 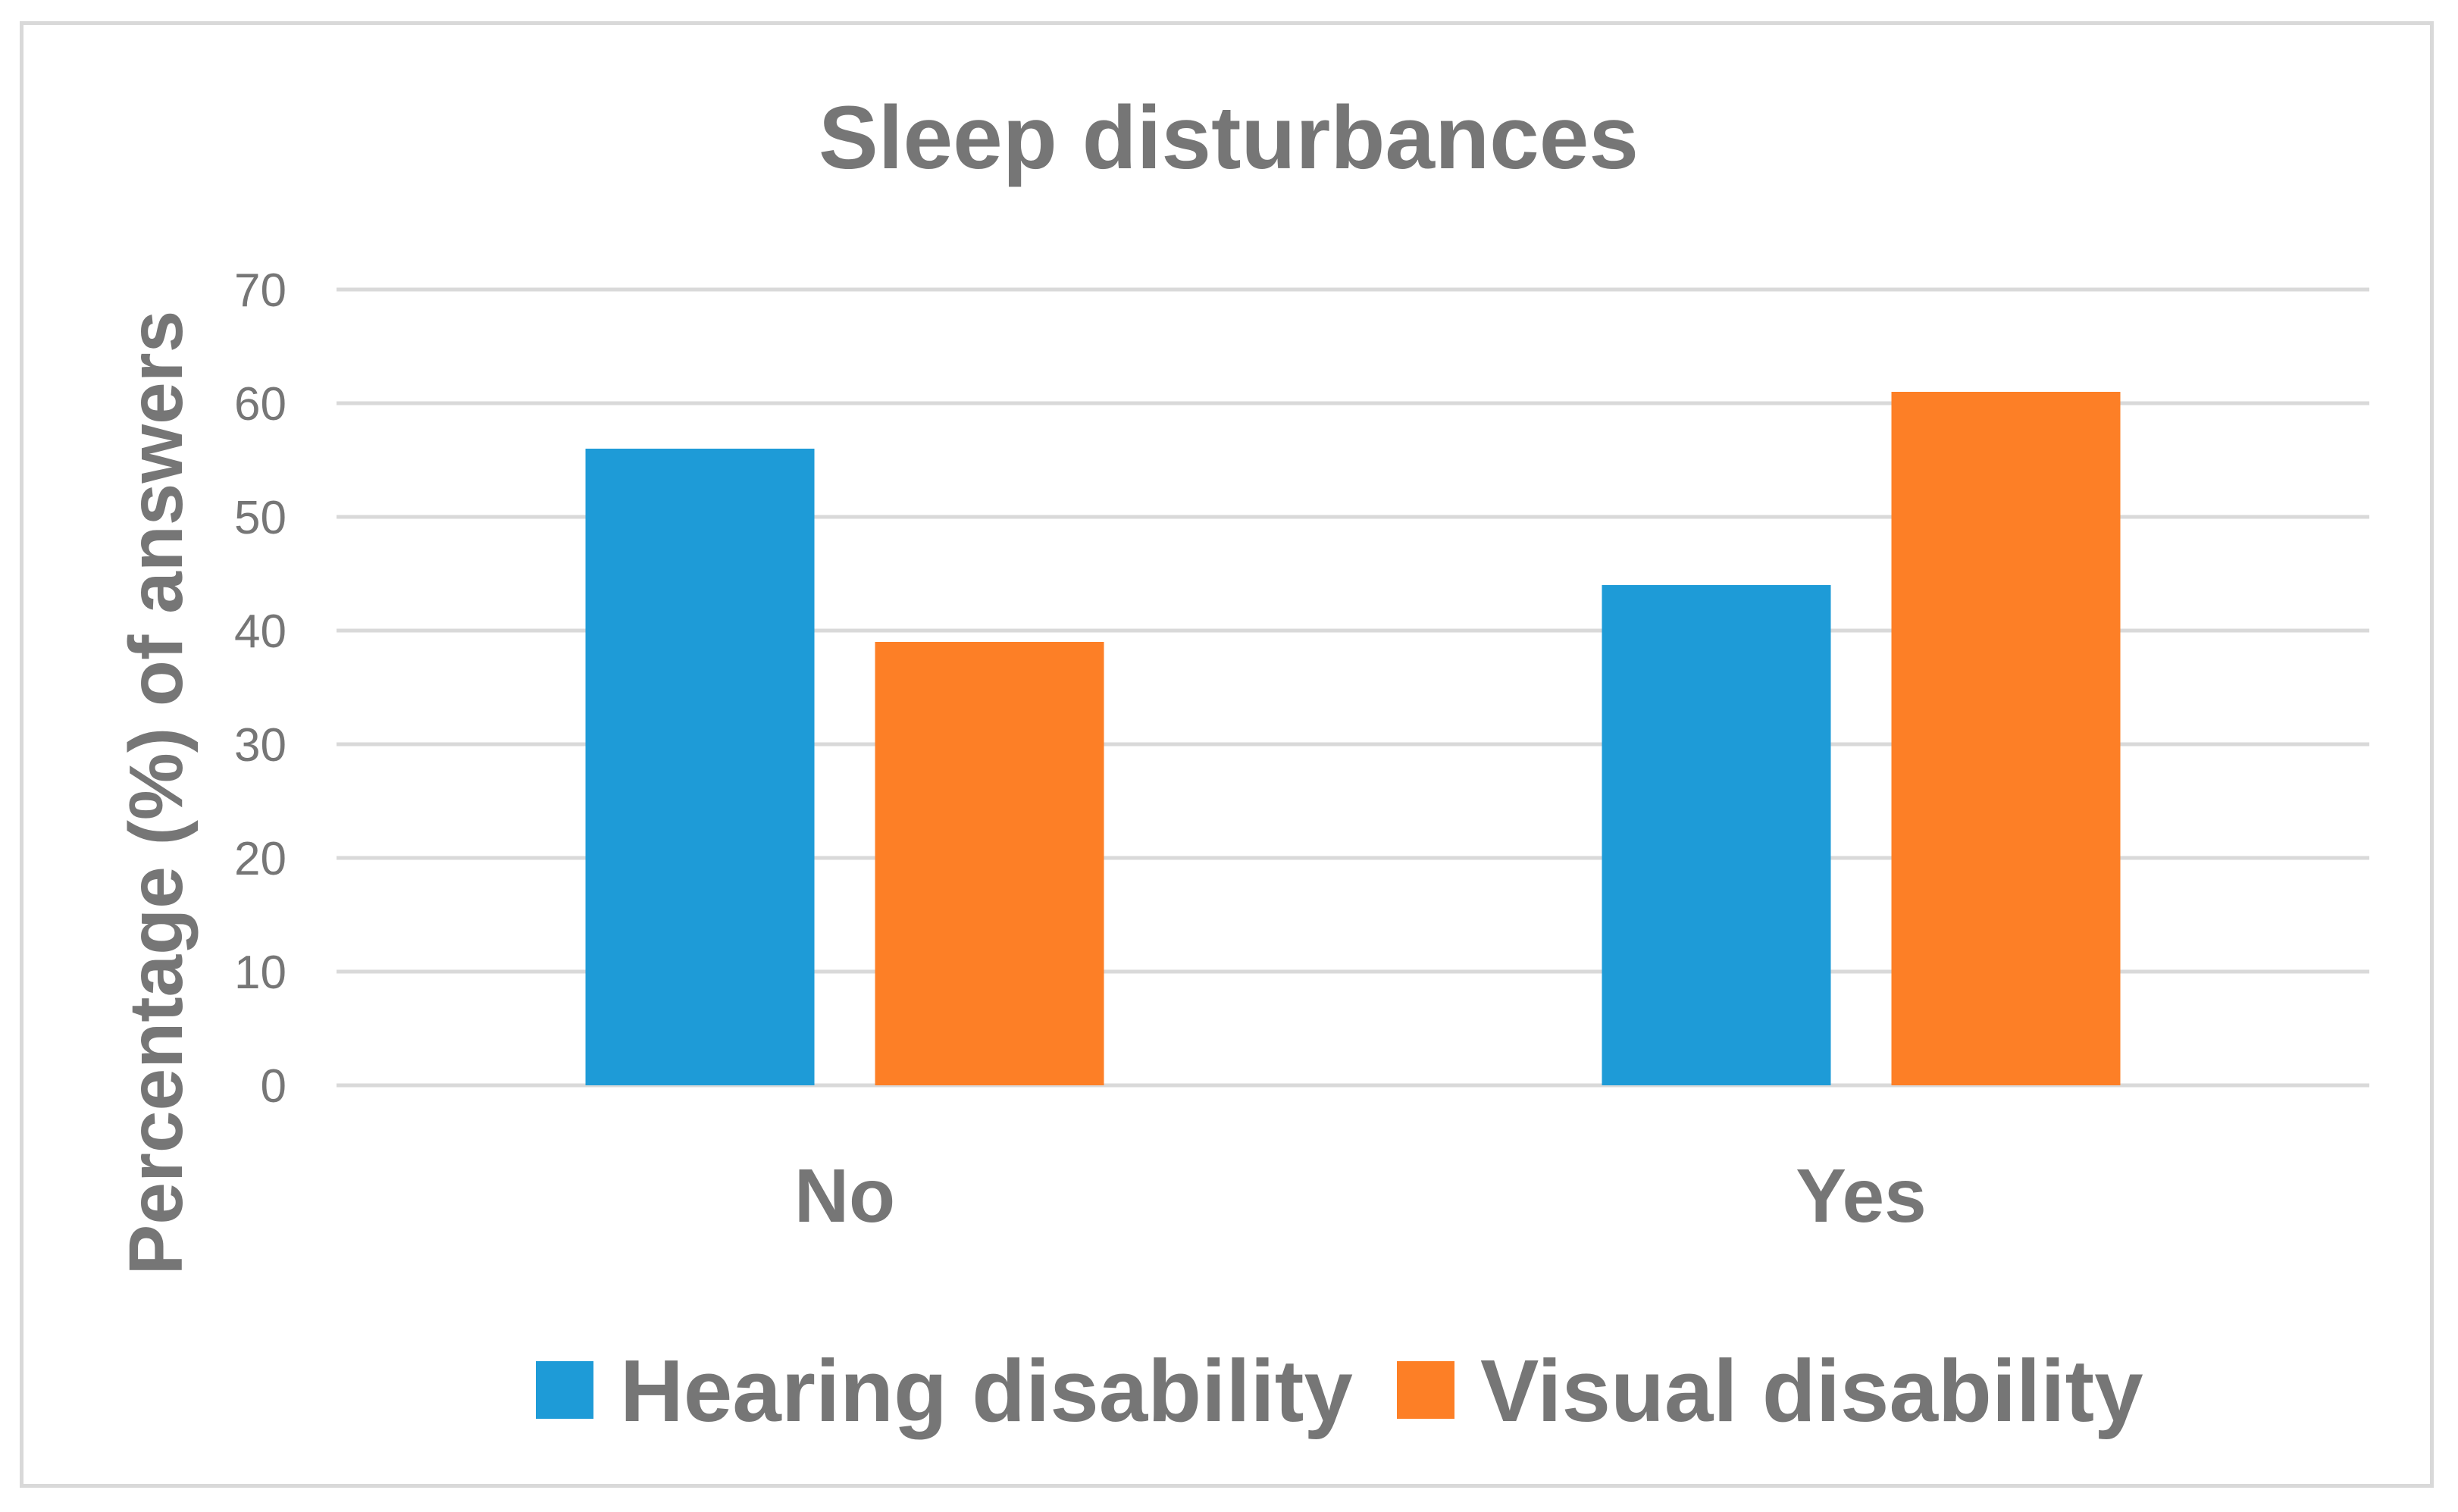 What do you see at coordinates (1861, 1196) in the screenshot?
I see `x-category-label: Yes` at bounding box center [1861, 1196].